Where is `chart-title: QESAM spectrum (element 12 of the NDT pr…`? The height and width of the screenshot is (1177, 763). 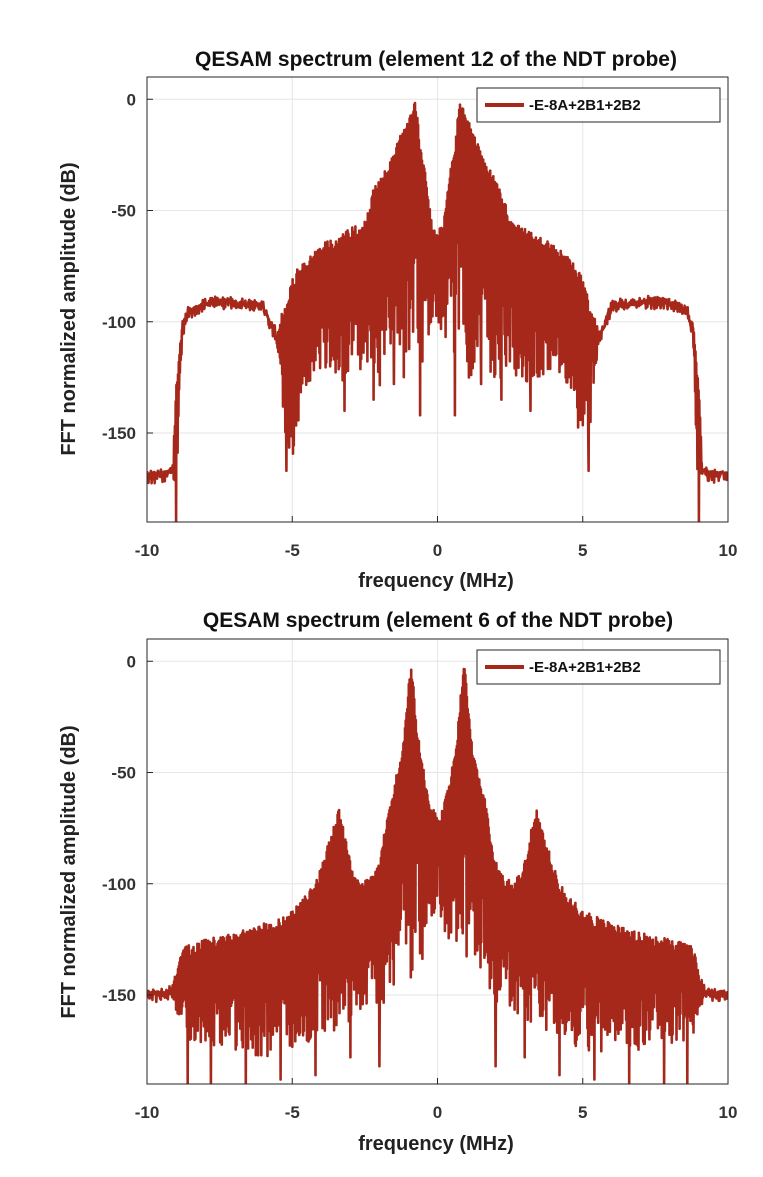
chart-title: QESAM spectrum (element 12 of the NDT pr… is located at coordinates (436, 59).